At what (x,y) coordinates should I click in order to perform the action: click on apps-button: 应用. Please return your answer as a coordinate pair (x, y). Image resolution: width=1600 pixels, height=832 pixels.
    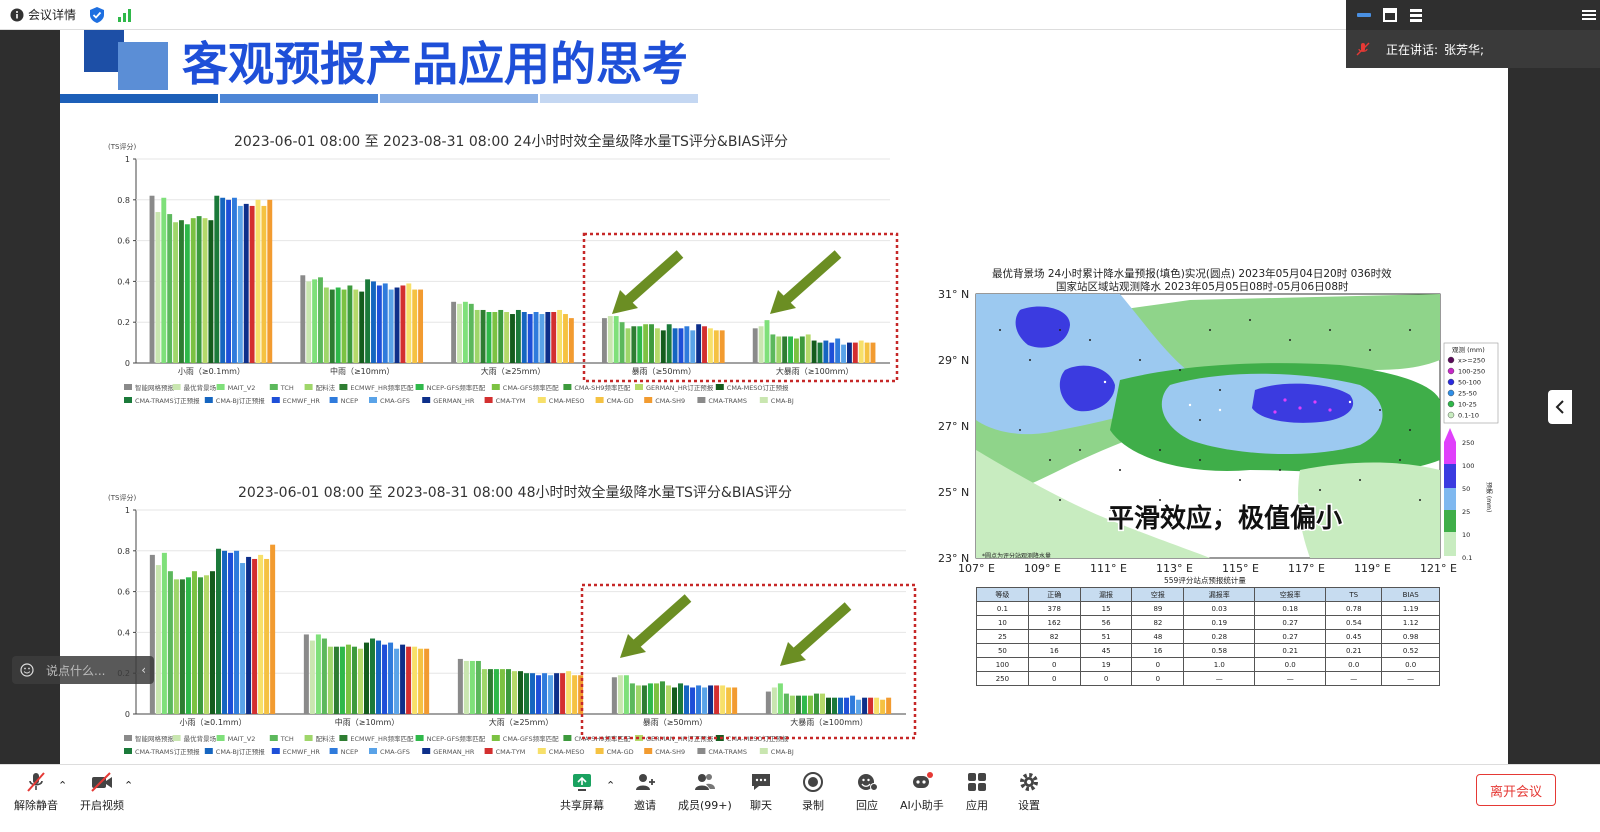
    Looking at the image, I should click on (977, 792).